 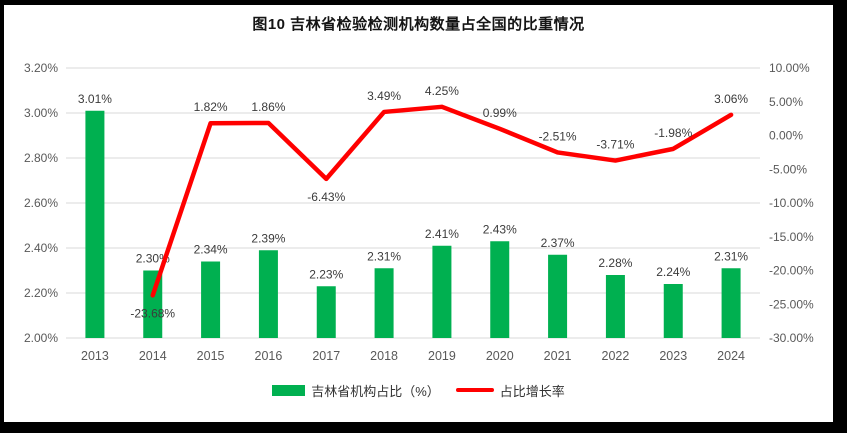 I want to click on right-axis-tick: -10.00%, so click(x=791, y=203).